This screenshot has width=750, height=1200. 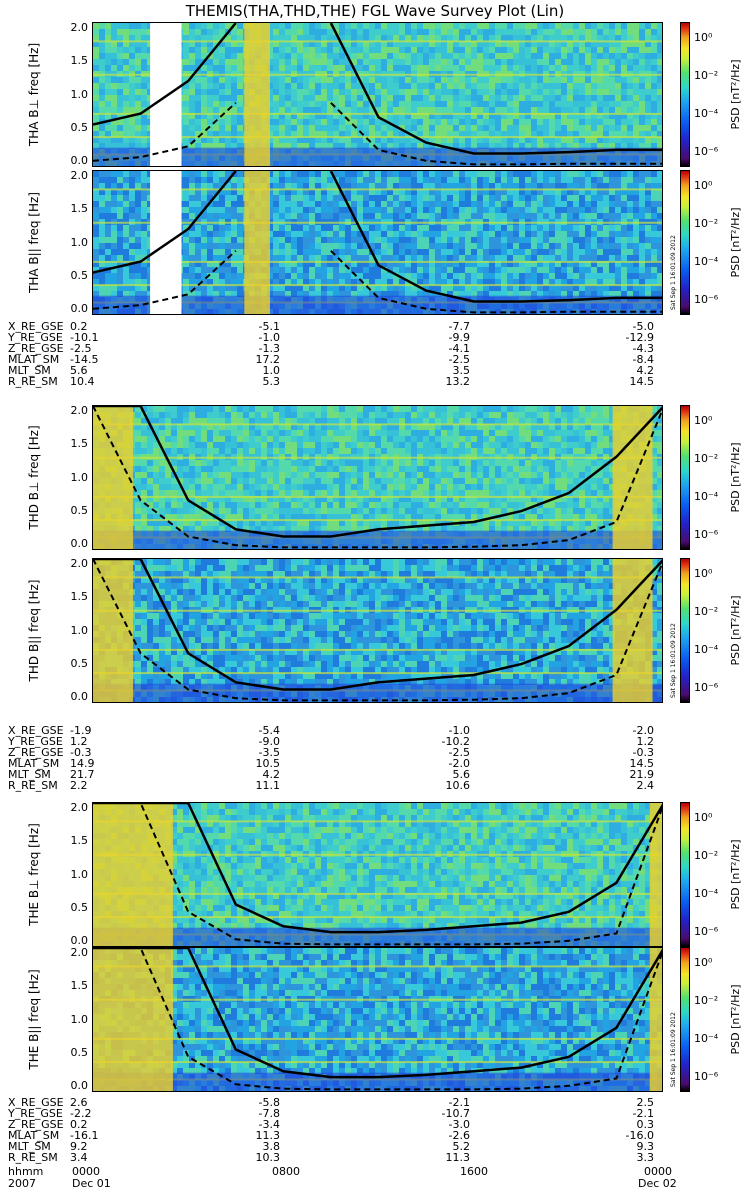 I want to click on orbit-value: -9.9, so click(x=459, y=337).